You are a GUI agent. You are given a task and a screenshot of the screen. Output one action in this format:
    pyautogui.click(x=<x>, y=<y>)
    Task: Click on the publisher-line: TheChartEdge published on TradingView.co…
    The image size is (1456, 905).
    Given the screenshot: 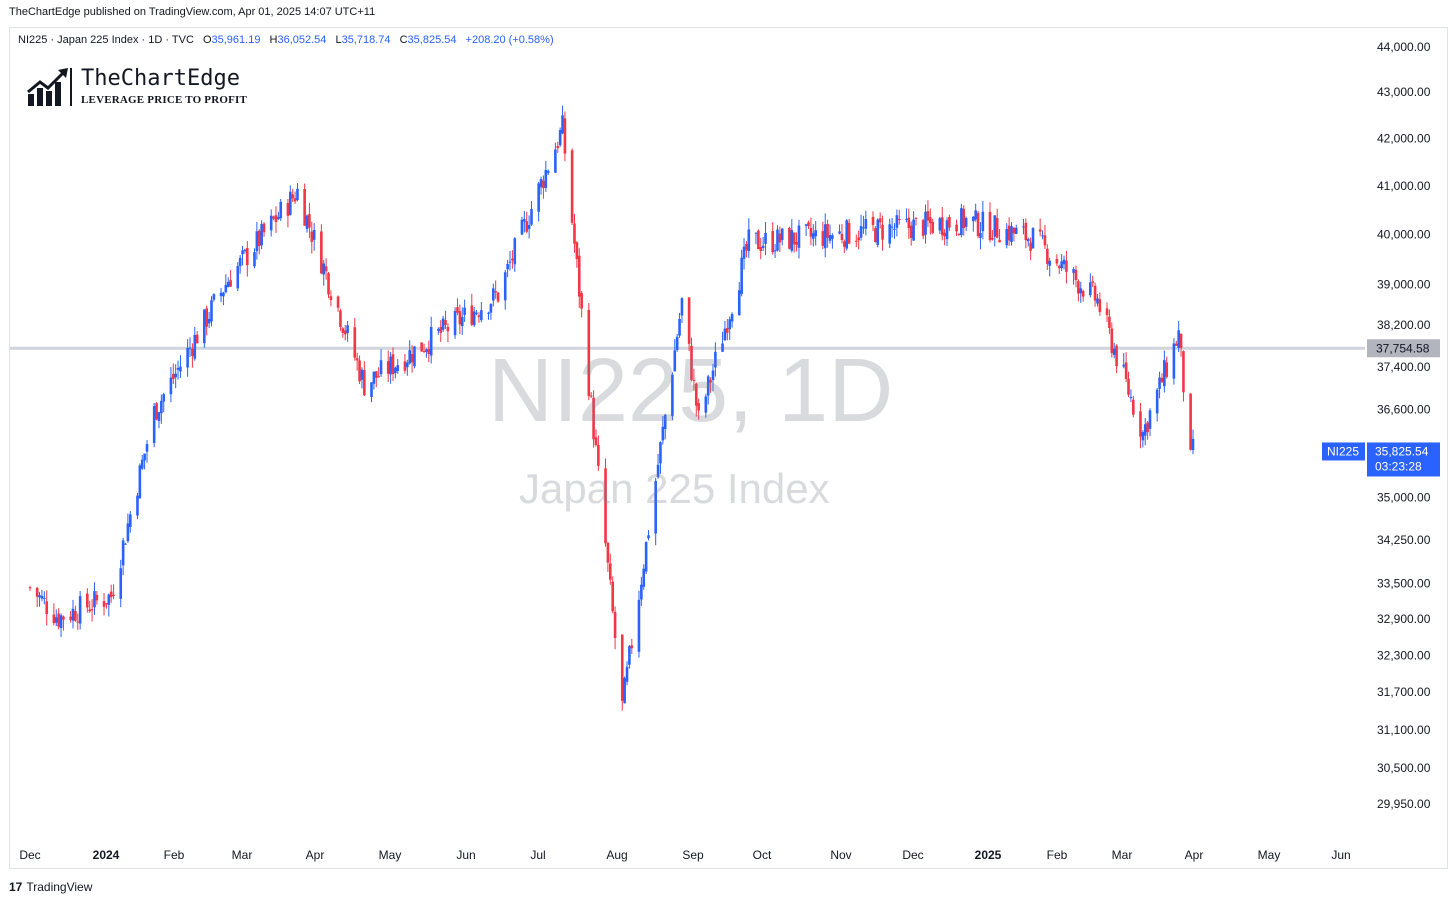 What is the action you would take?
    pyautogui.click(x=192, y=12)
    